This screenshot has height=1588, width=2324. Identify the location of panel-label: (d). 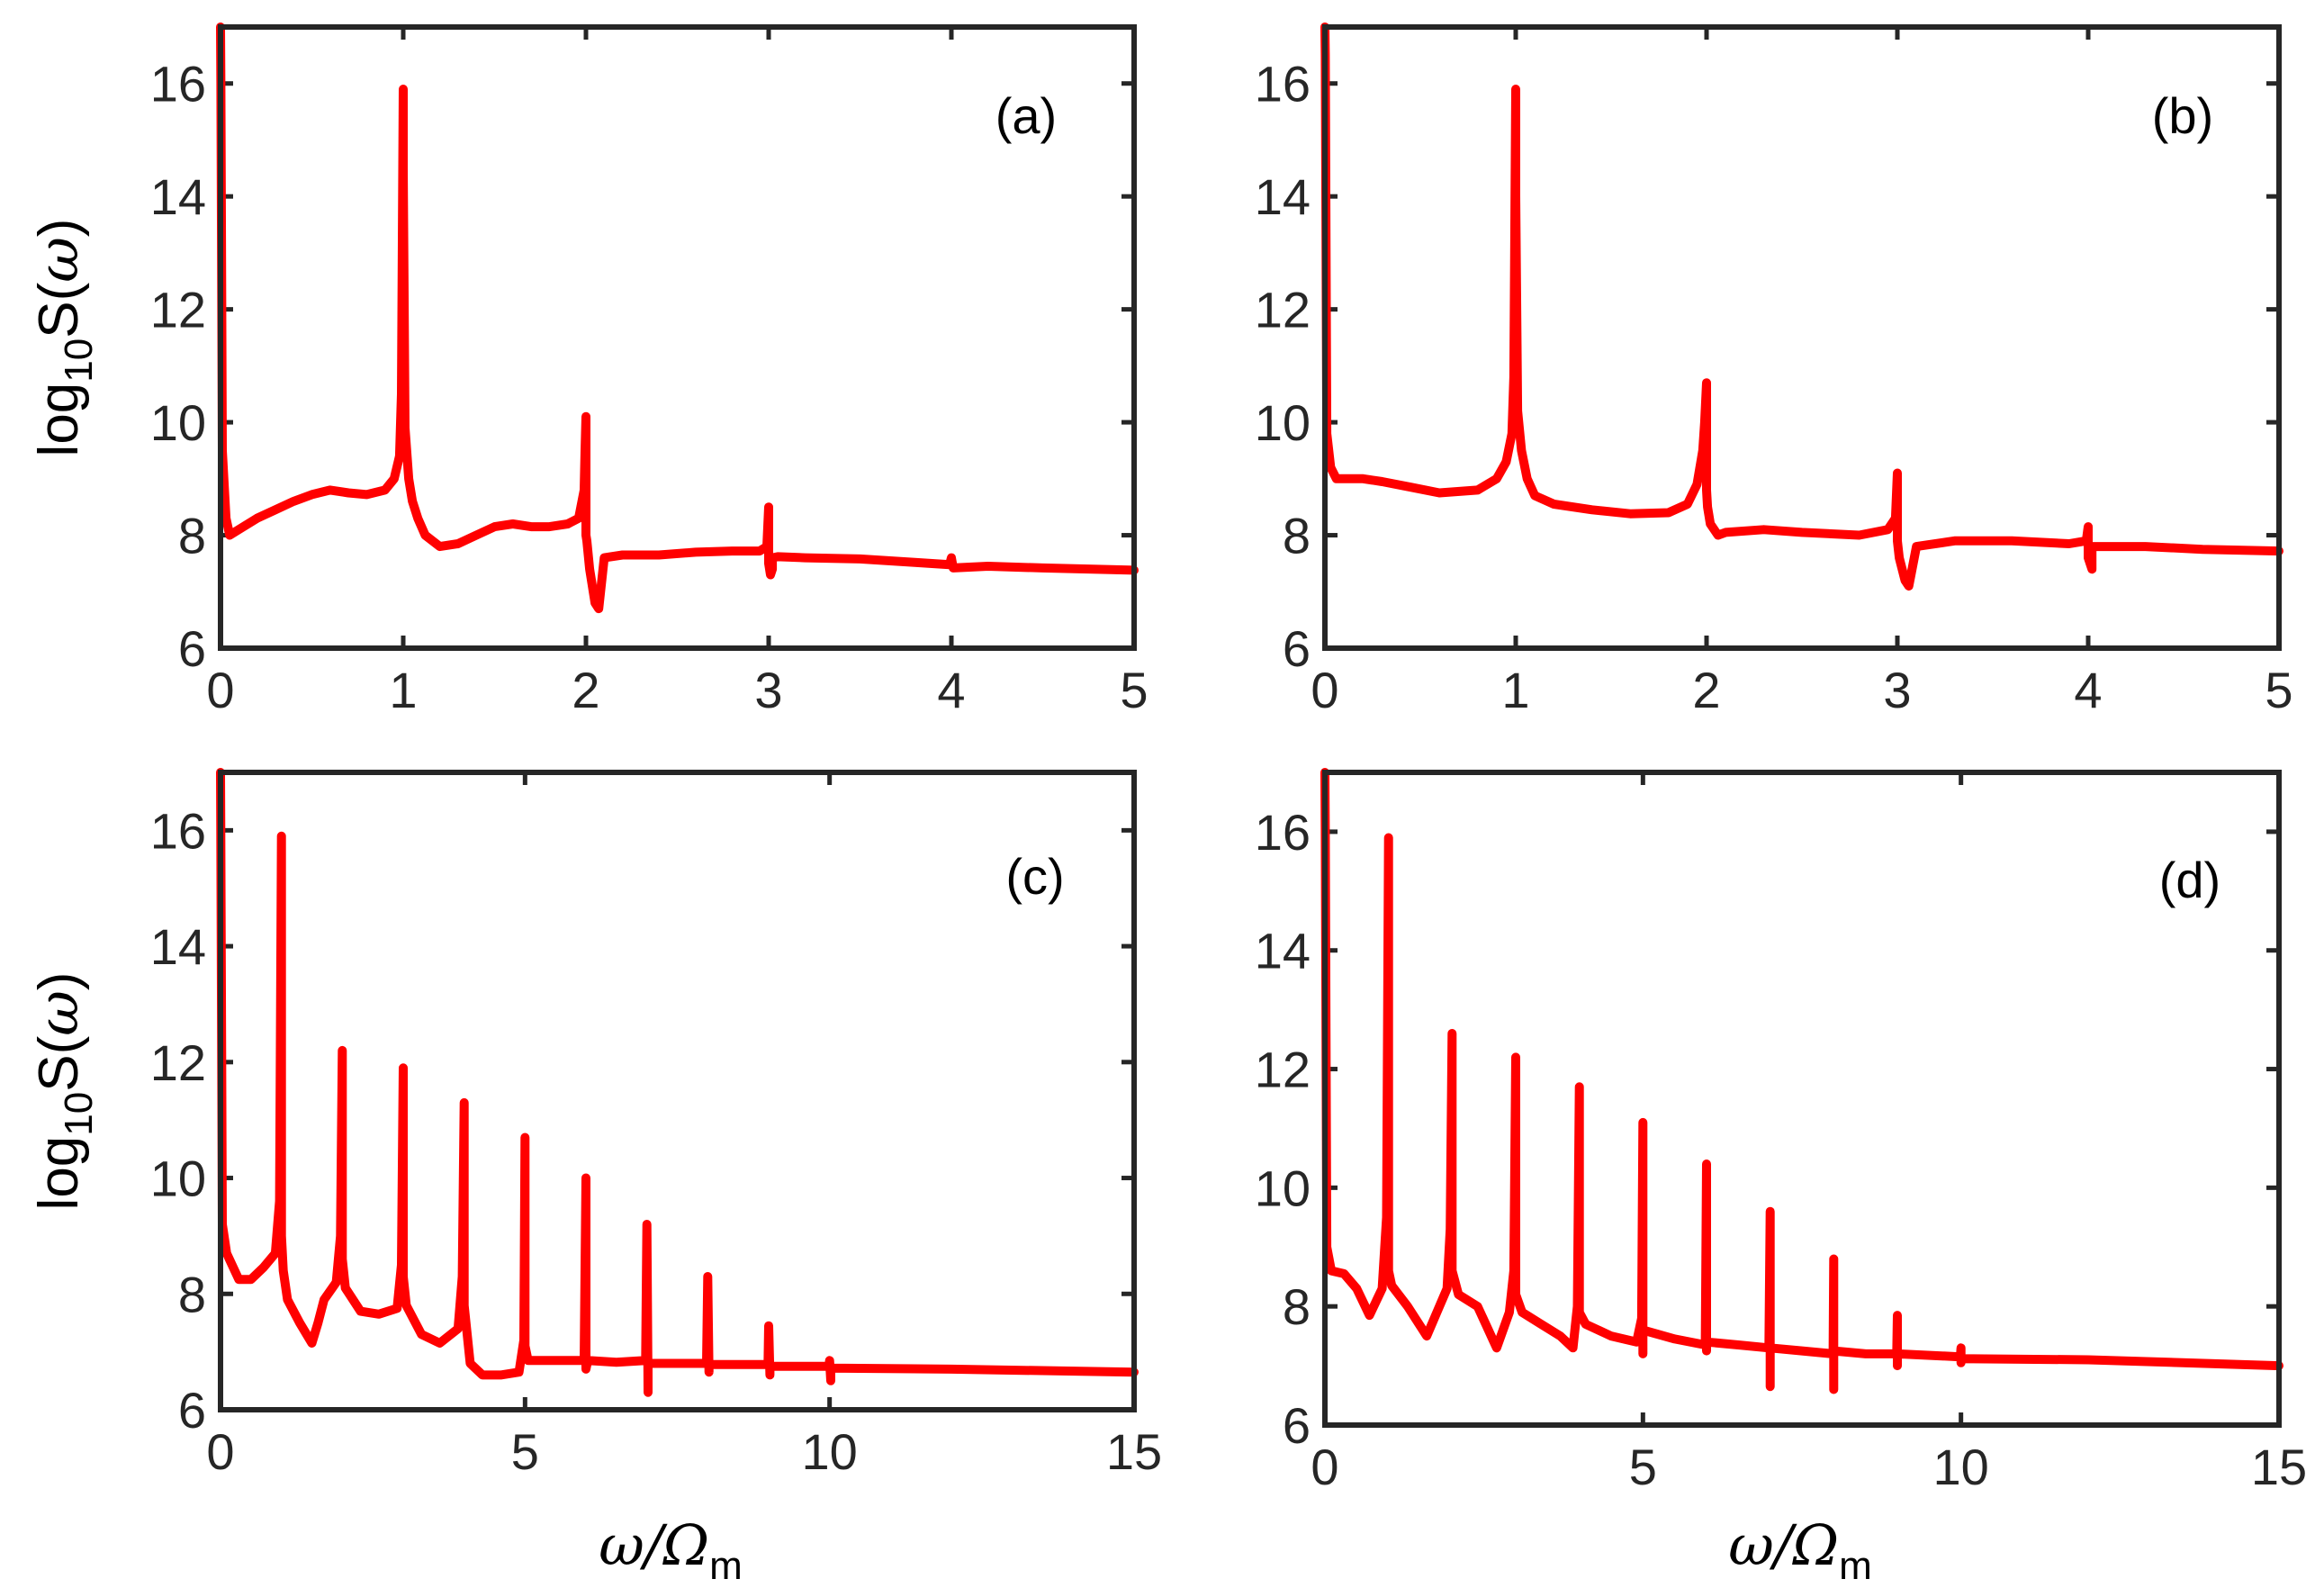
(2189, 880).